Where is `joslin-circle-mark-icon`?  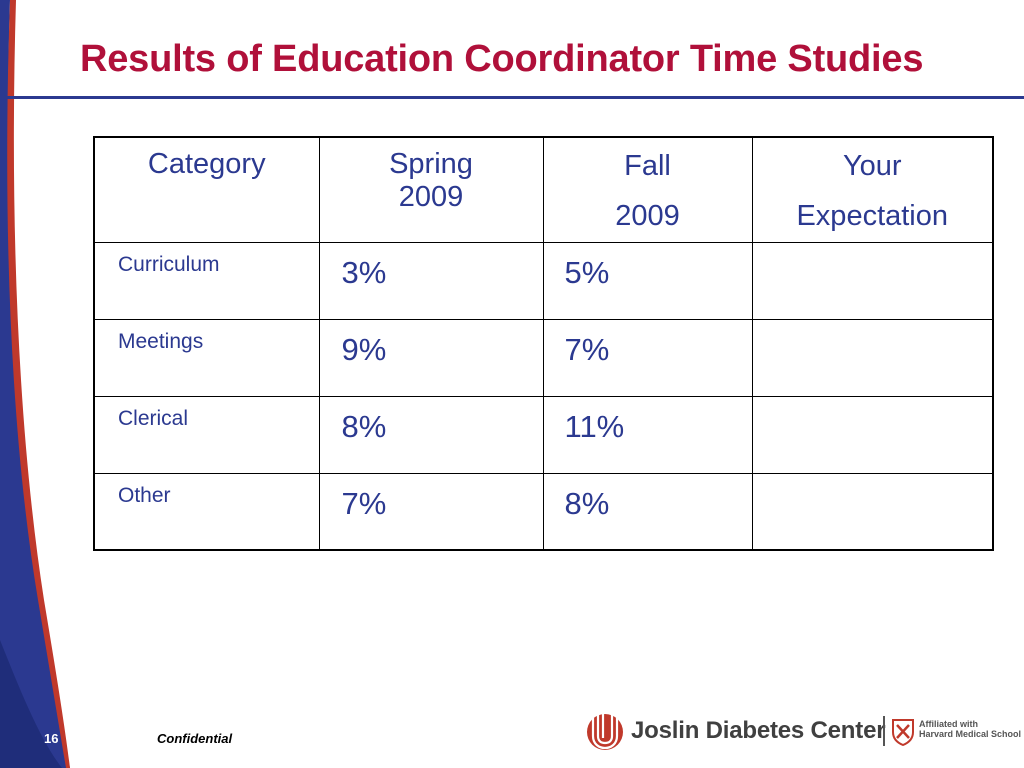
joslin-circle-mark-icon is located at coordinates (605, 730).